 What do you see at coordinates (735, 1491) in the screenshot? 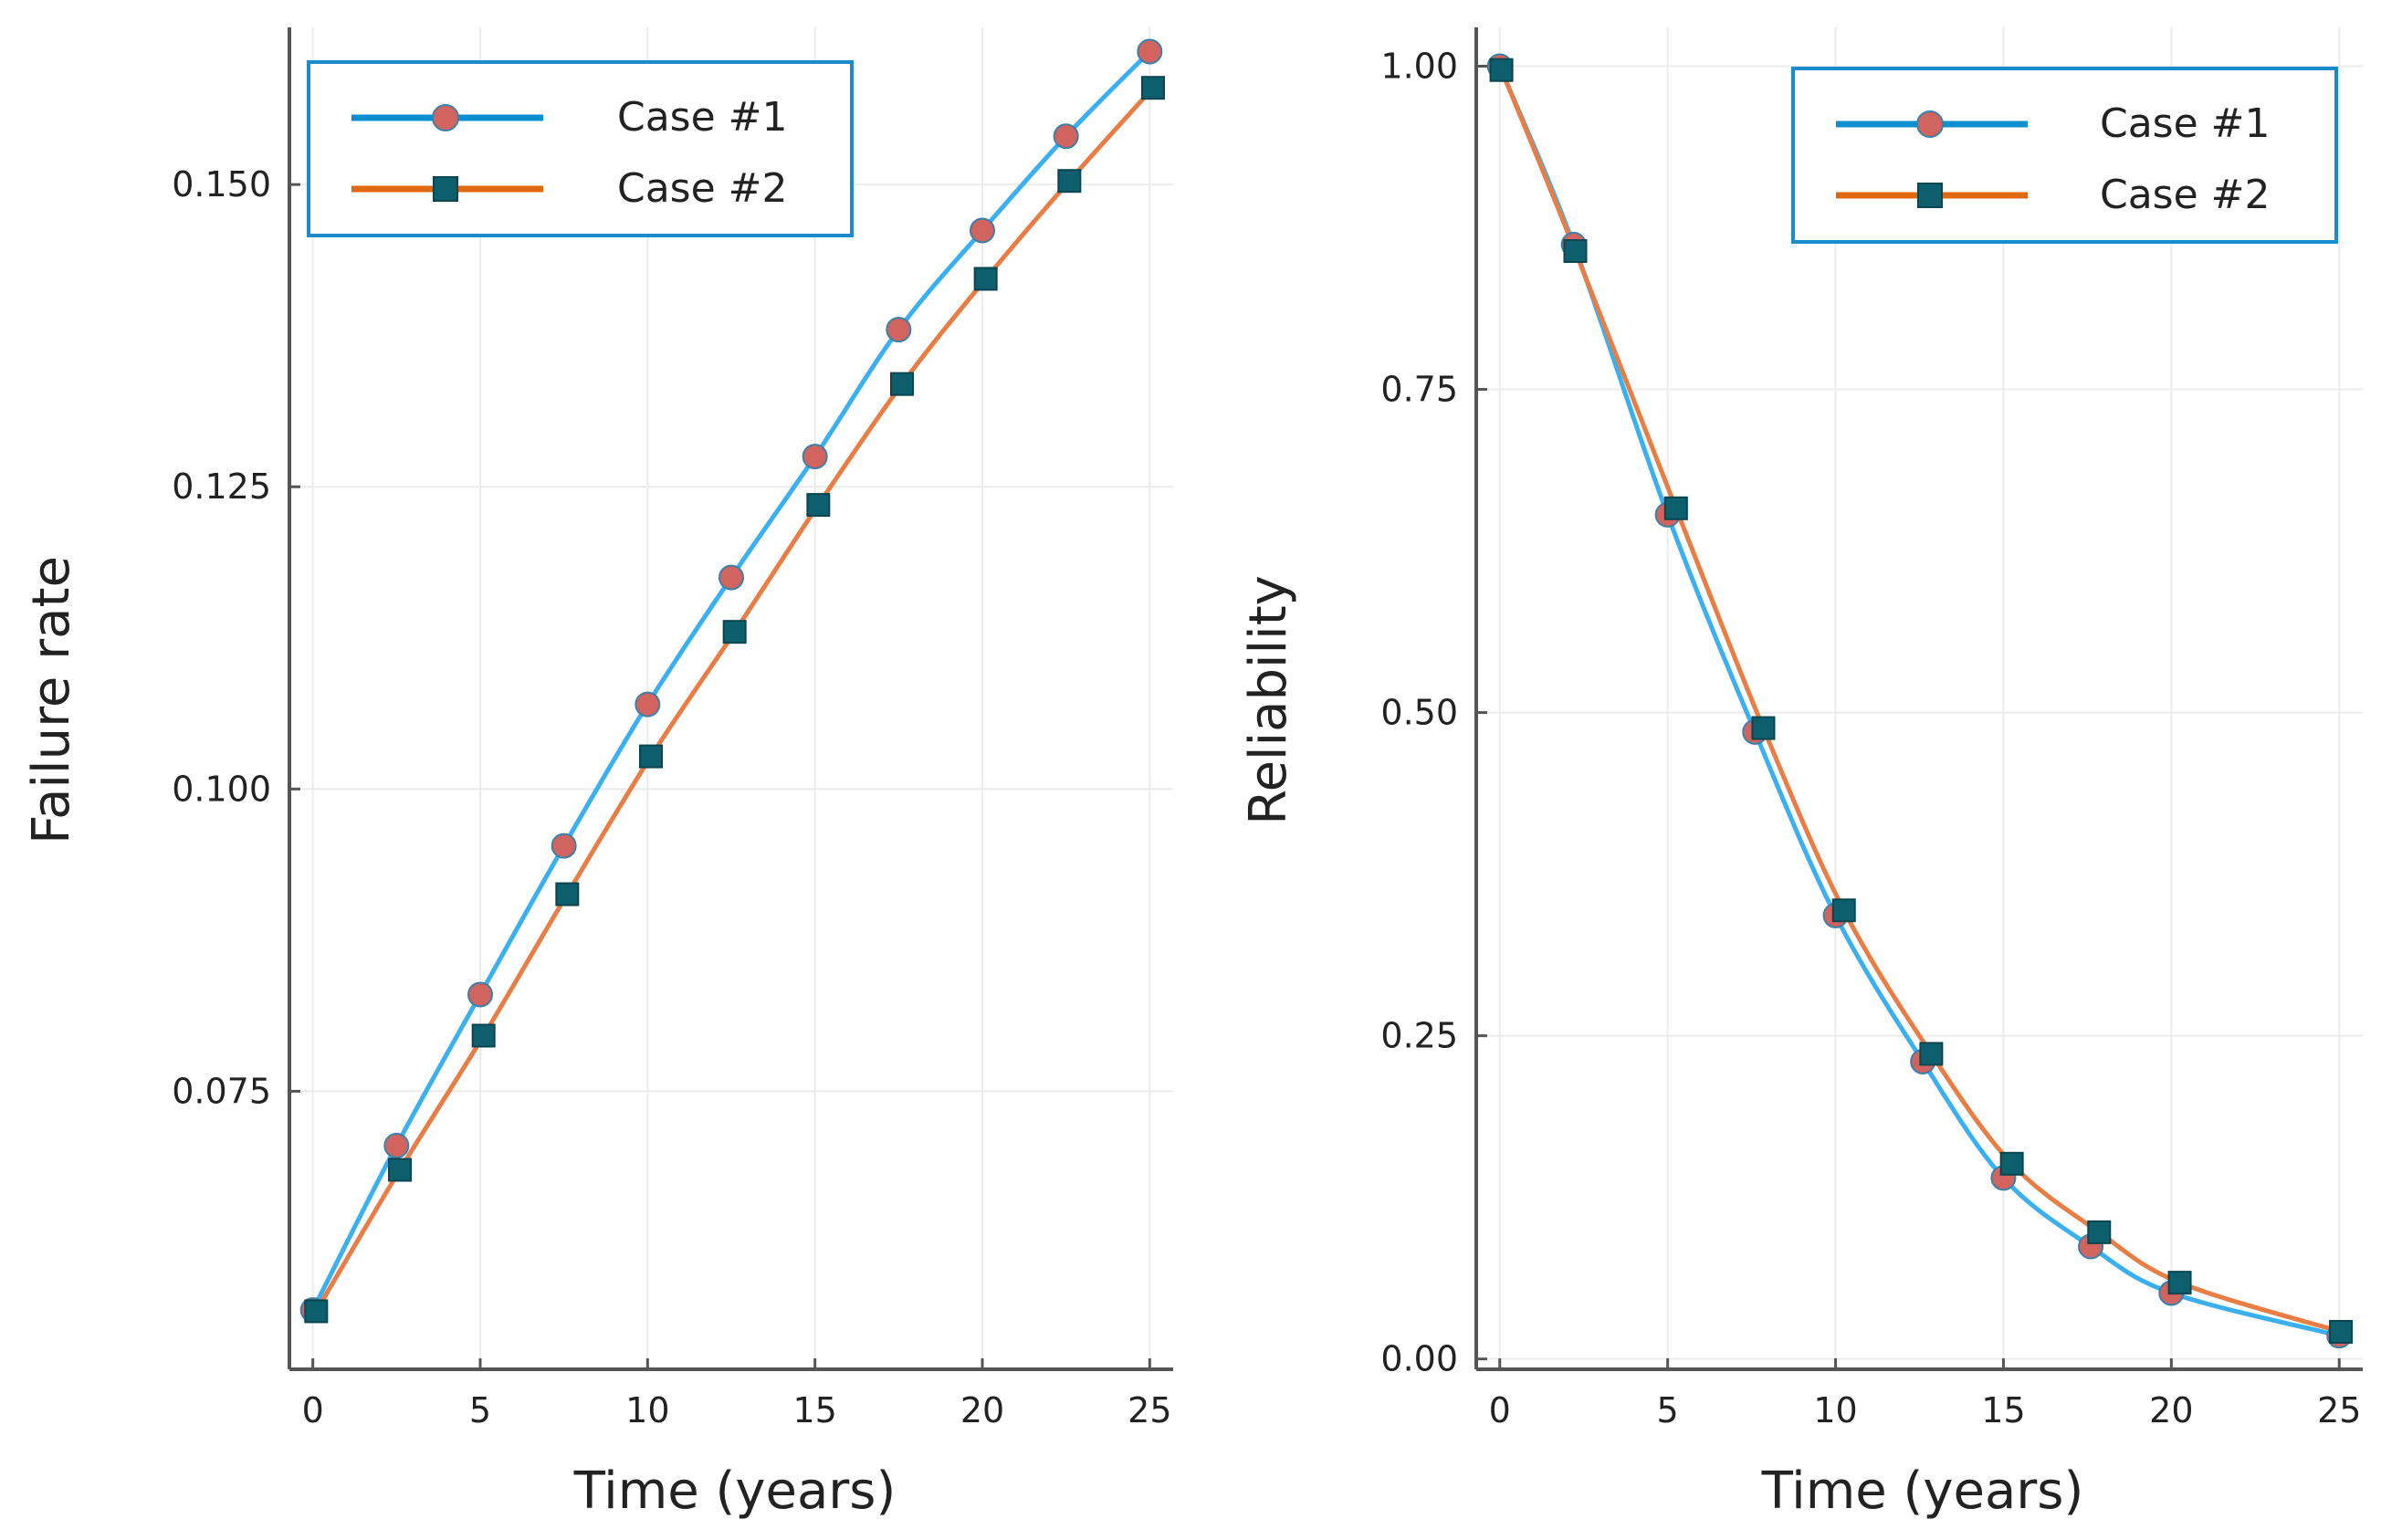
I see `failure-x-axis-label: Time (years)` at bounding box center [735, 1491].